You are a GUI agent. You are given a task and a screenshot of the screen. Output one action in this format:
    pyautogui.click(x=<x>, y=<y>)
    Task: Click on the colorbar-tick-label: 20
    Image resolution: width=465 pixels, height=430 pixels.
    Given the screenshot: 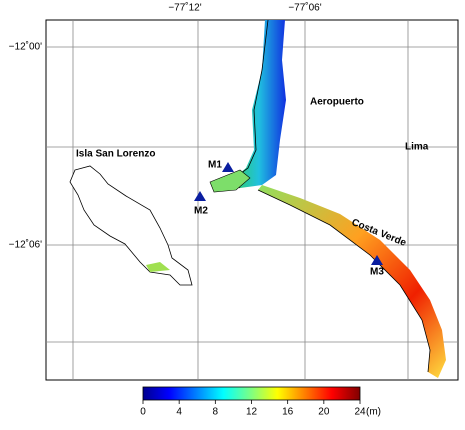 What is the action you would take?
    pyautogui.click(x=324, y=412)
    